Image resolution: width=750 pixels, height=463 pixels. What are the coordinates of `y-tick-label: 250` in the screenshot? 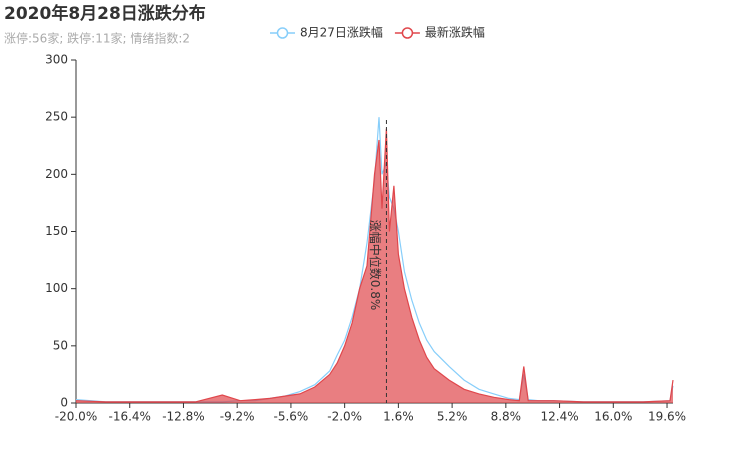 It's located at (56, 117).